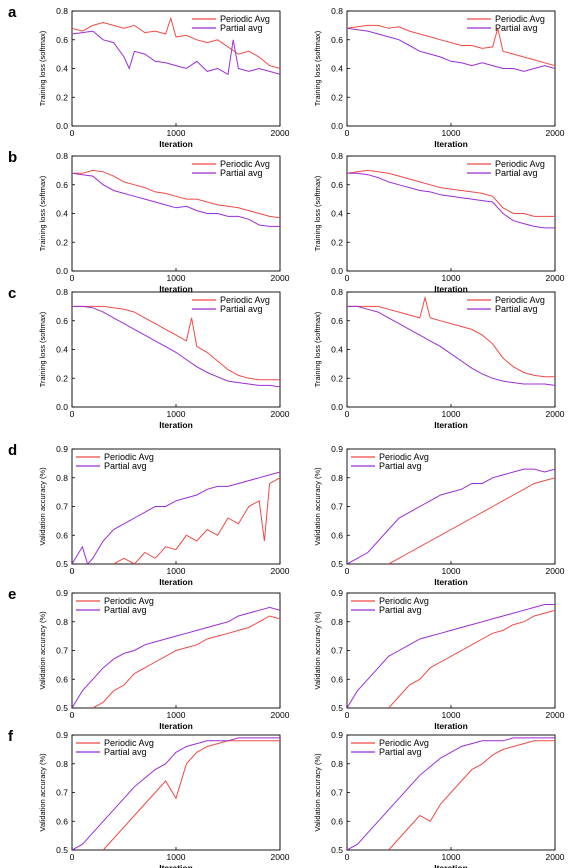 This screenshot has width=581, height=868. What do you see at coordinates (12, 293) in the screenshot?
I see `panel-label: c` at bounding box center [12, 293].